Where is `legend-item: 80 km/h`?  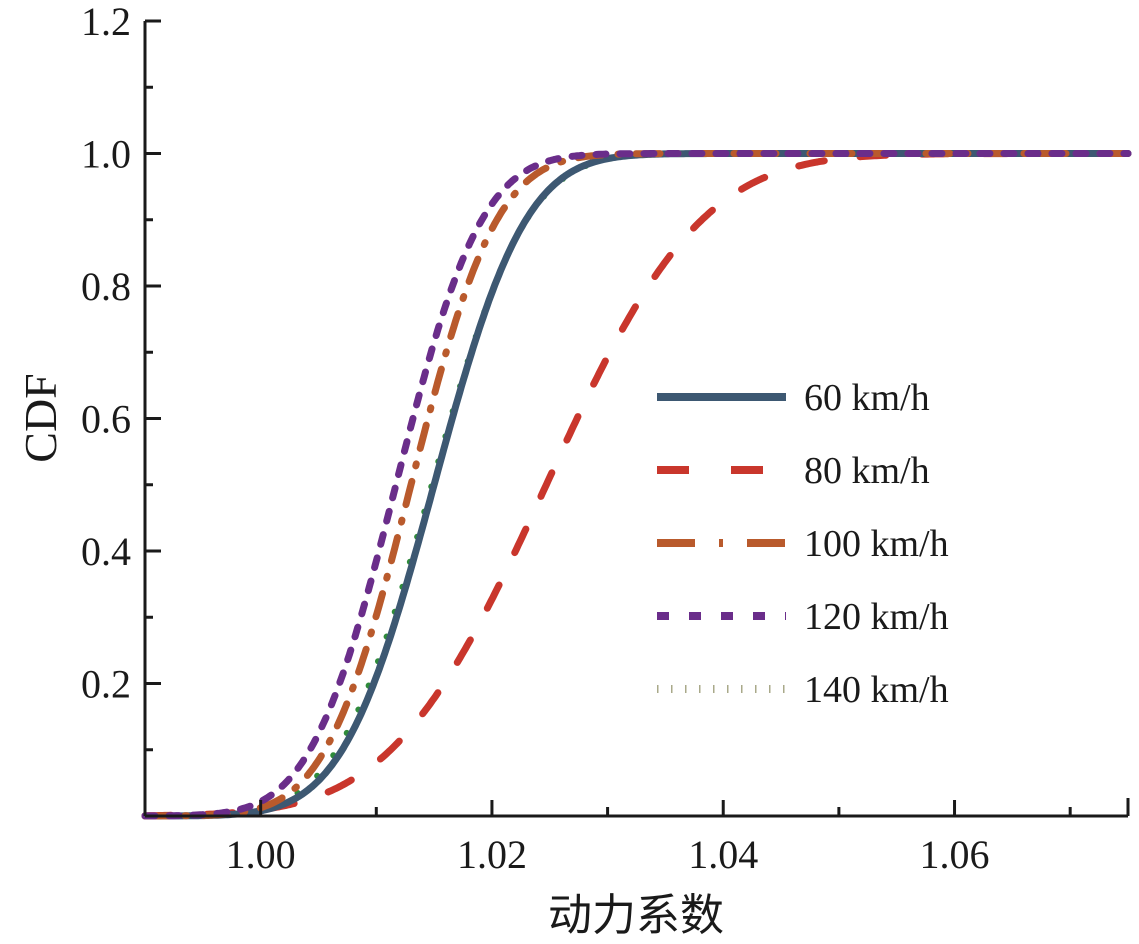 legend-item: 80 km/h is located at coordinates (793, 471).